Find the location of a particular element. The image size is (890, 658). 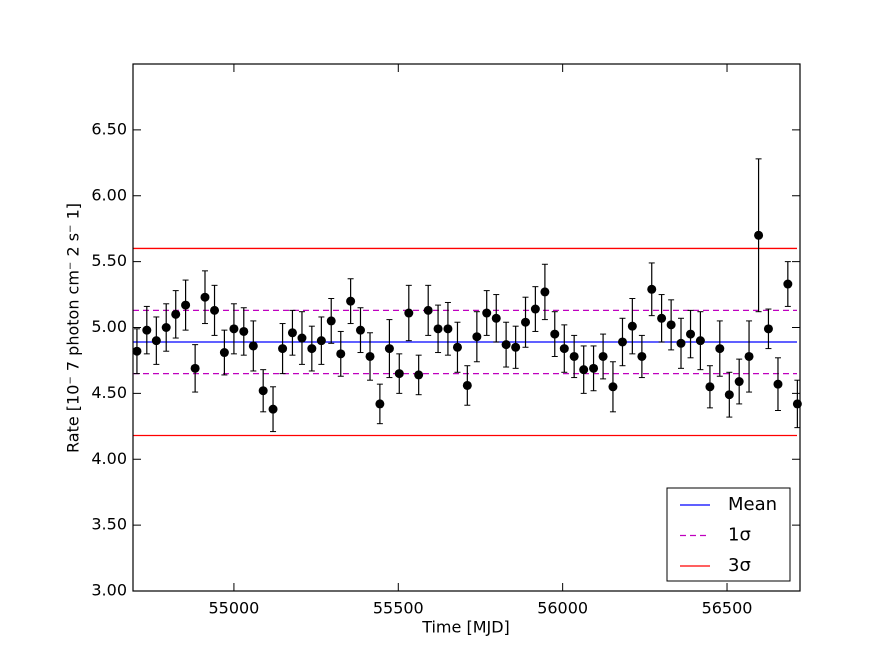

y-tick-label: 3.00 is located at coordinates (109, 590).